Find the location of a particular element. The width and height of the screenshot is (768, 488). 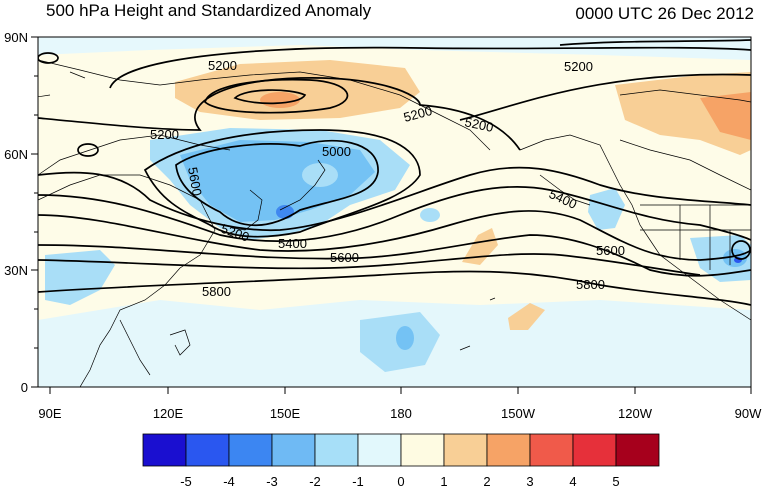

colorbar-label: 4 is located at coordinates (572, 481).